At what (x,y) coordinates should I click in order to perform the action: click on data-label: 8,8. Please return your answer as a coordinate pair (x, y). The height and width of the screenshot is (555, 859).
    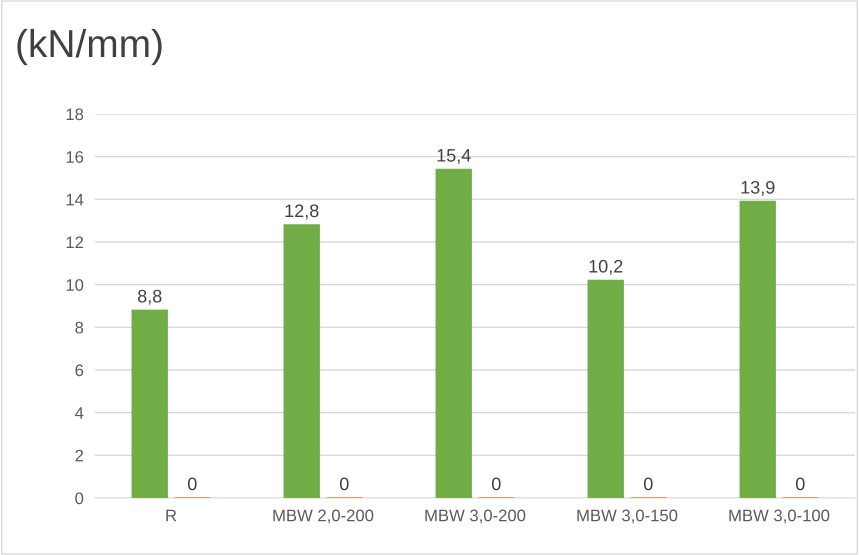
    Looking at the image, I should click on (150, 297).